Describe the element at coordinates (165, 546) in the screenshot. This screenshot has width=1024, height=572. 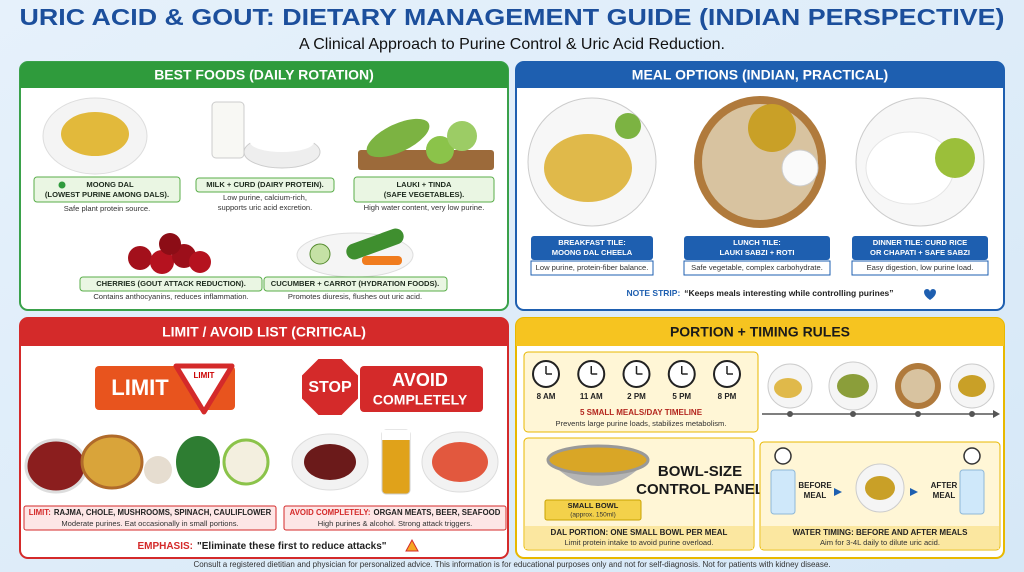
I see `emphasis-label: EMPHASIS:` at that location.